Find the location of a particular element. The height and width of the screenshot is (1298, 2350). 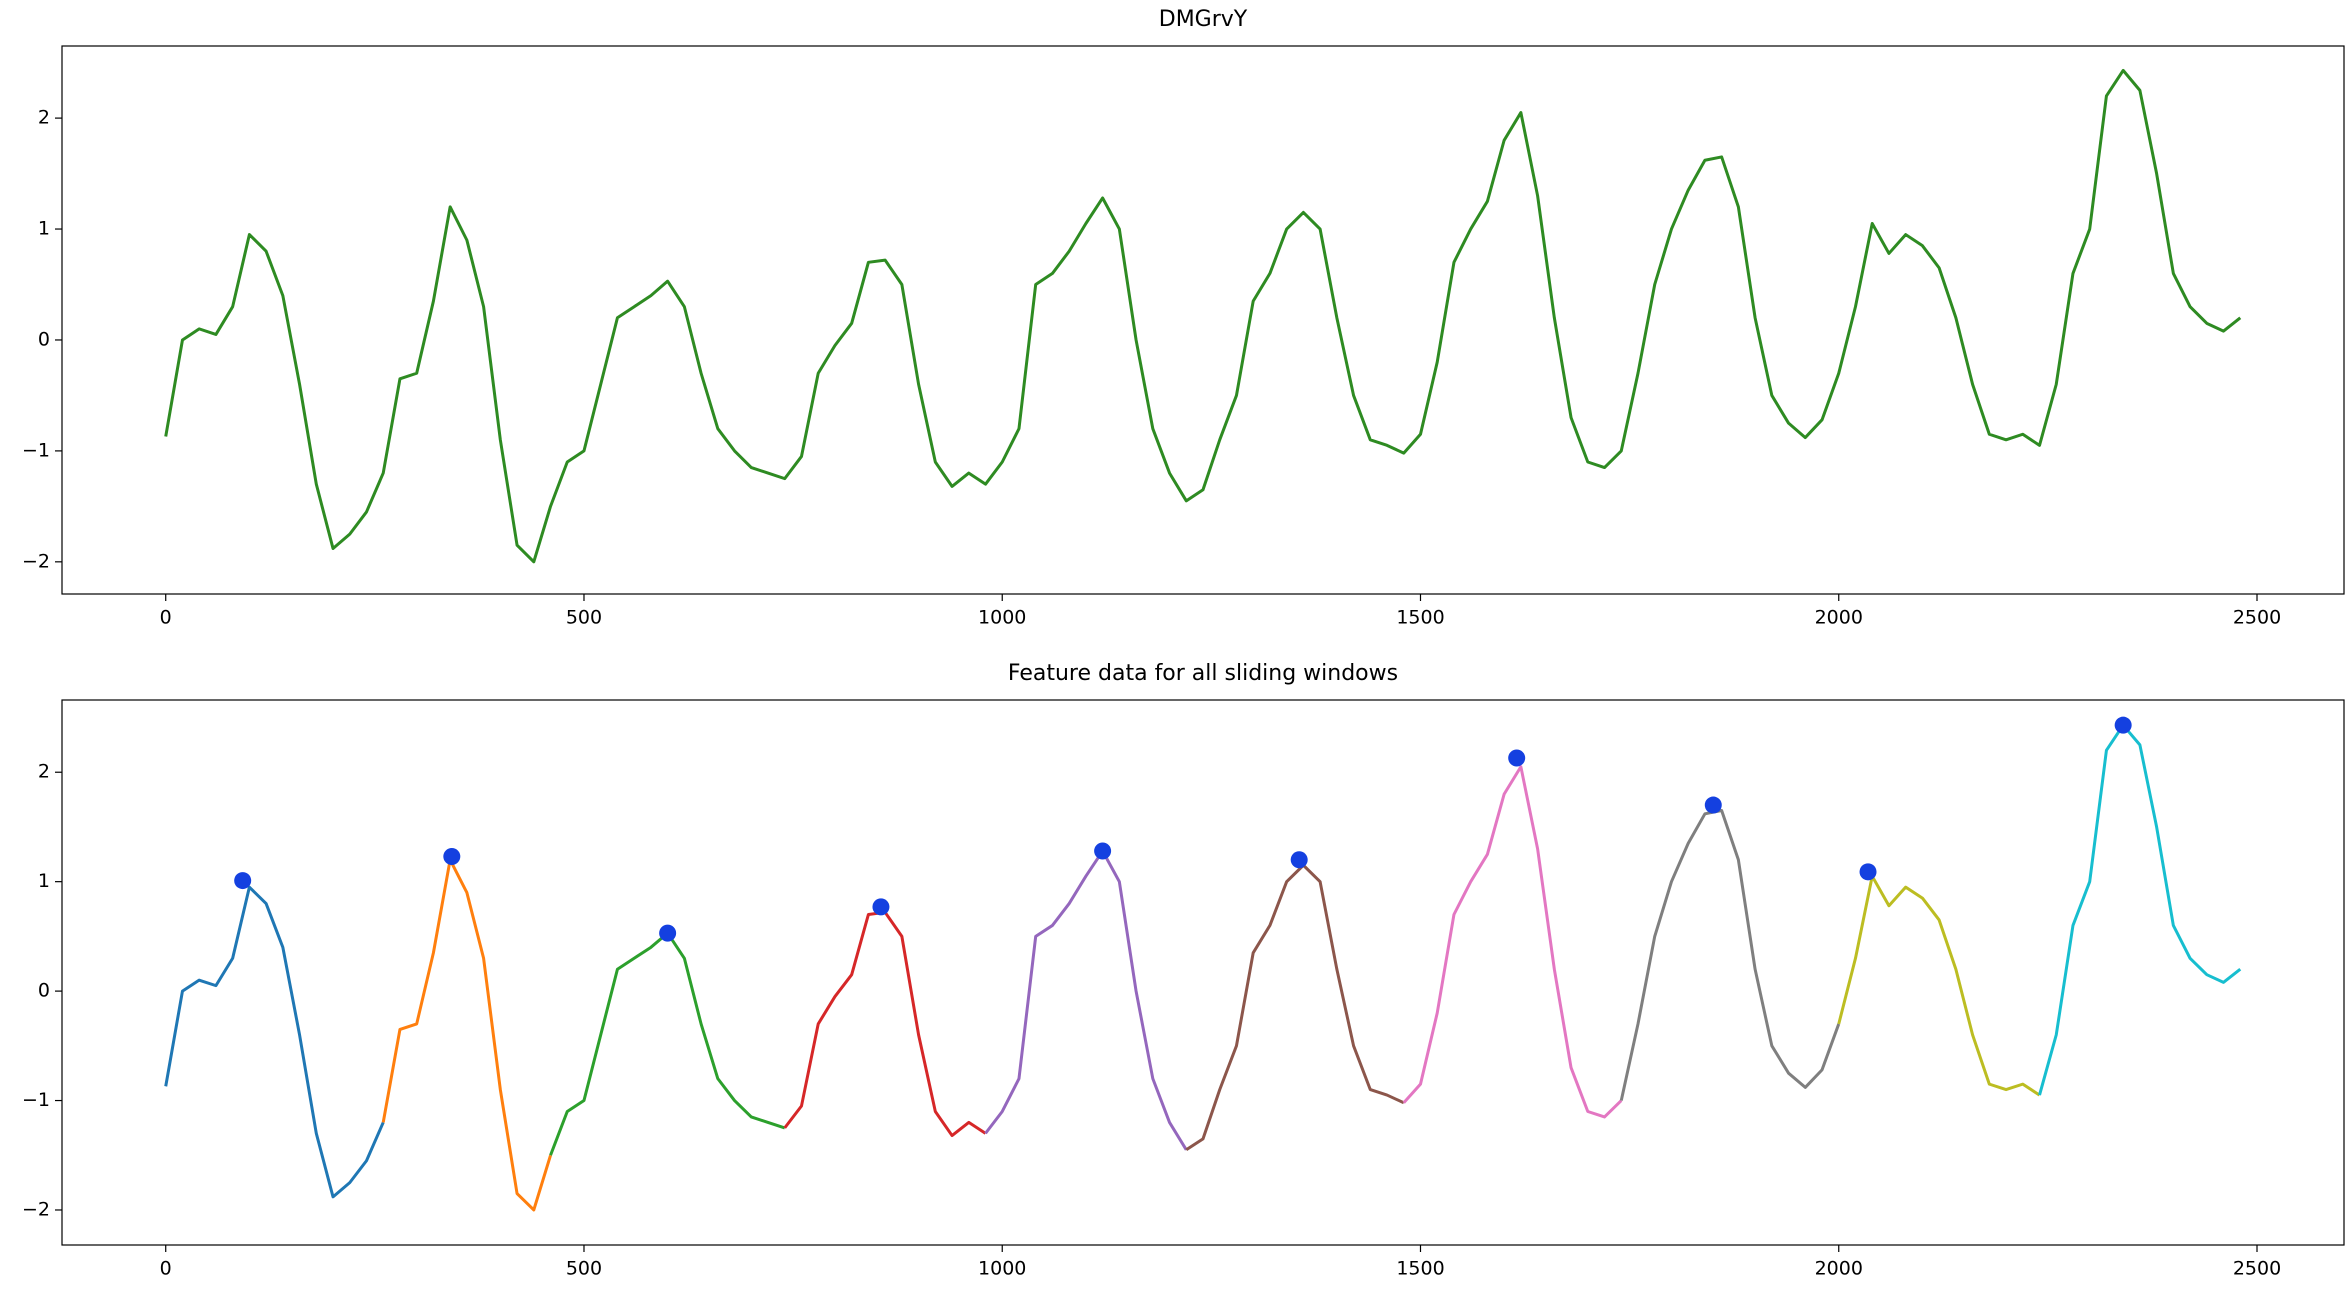

chart-title: DMGrvY is located at coordinates (1203, 19).